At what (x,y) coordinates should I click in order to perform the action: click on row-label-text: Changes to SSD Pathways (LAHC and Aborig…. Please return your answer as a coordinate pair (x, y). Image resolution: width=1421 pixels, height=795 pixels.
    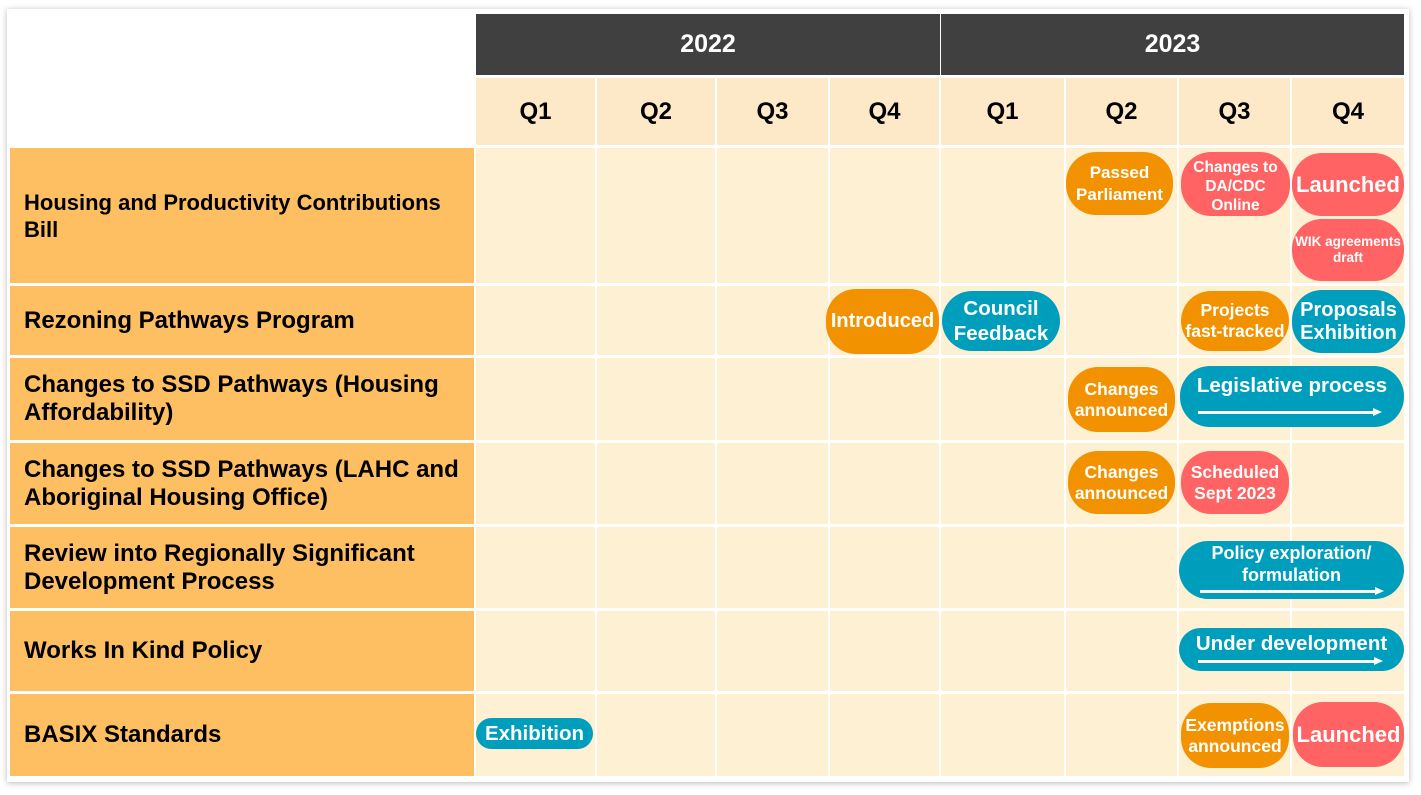
    Looking at the image, I should click on (241, 483).